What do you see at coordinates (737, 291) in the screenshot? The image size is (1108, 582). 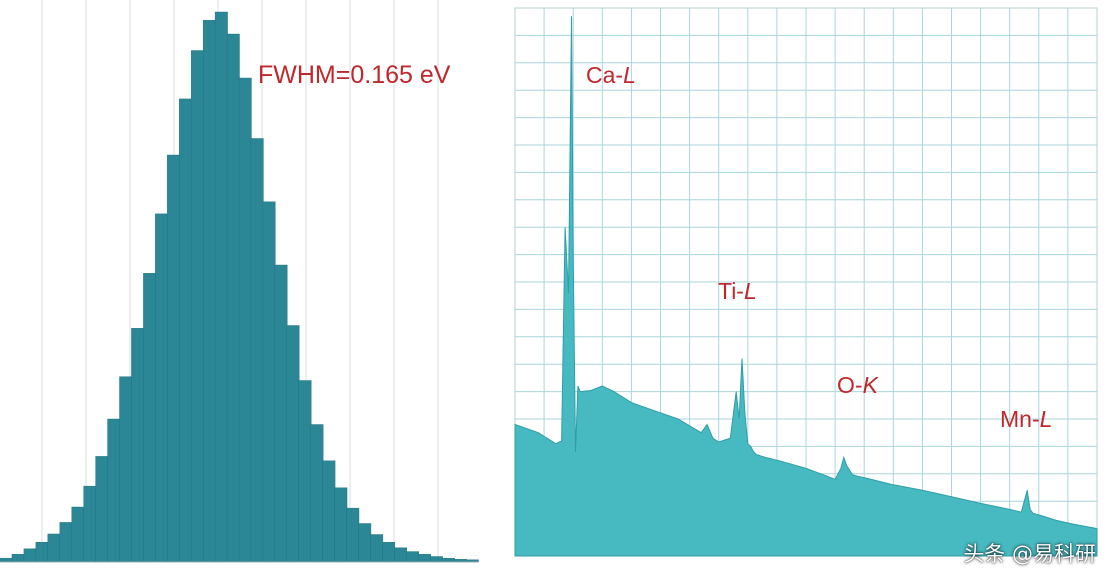 I see `peak-label-ti-l: Ti-L` at bounding box center [737, 291].